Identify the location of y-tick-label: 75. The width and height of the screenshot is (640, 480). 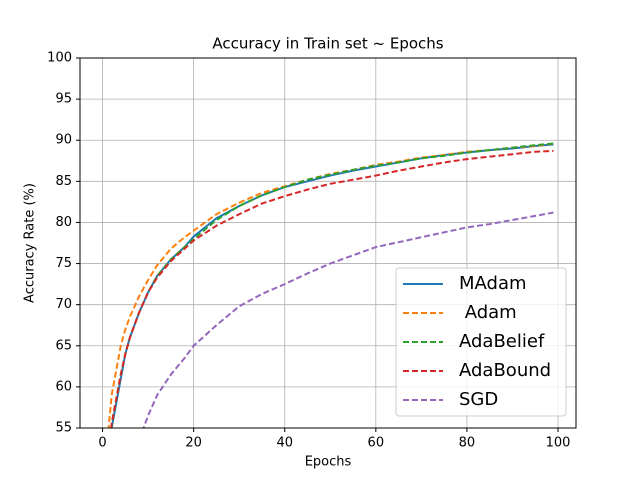
(63, 263).